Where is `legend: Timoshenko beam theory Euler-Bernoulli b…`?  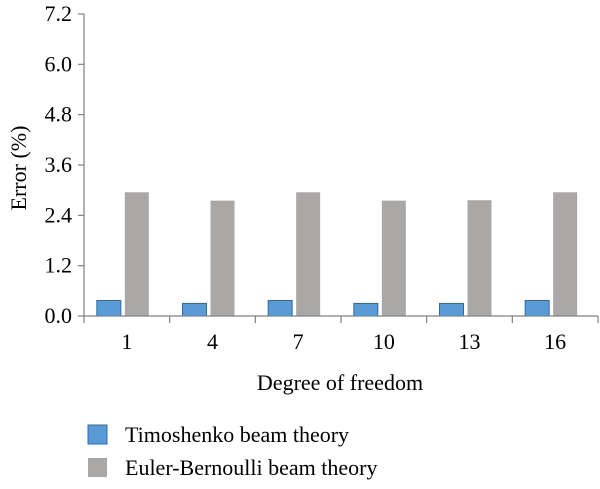 legend: Timoshenko beam theory Euler-Bernoulli b… is located at coordinates (232, 451).